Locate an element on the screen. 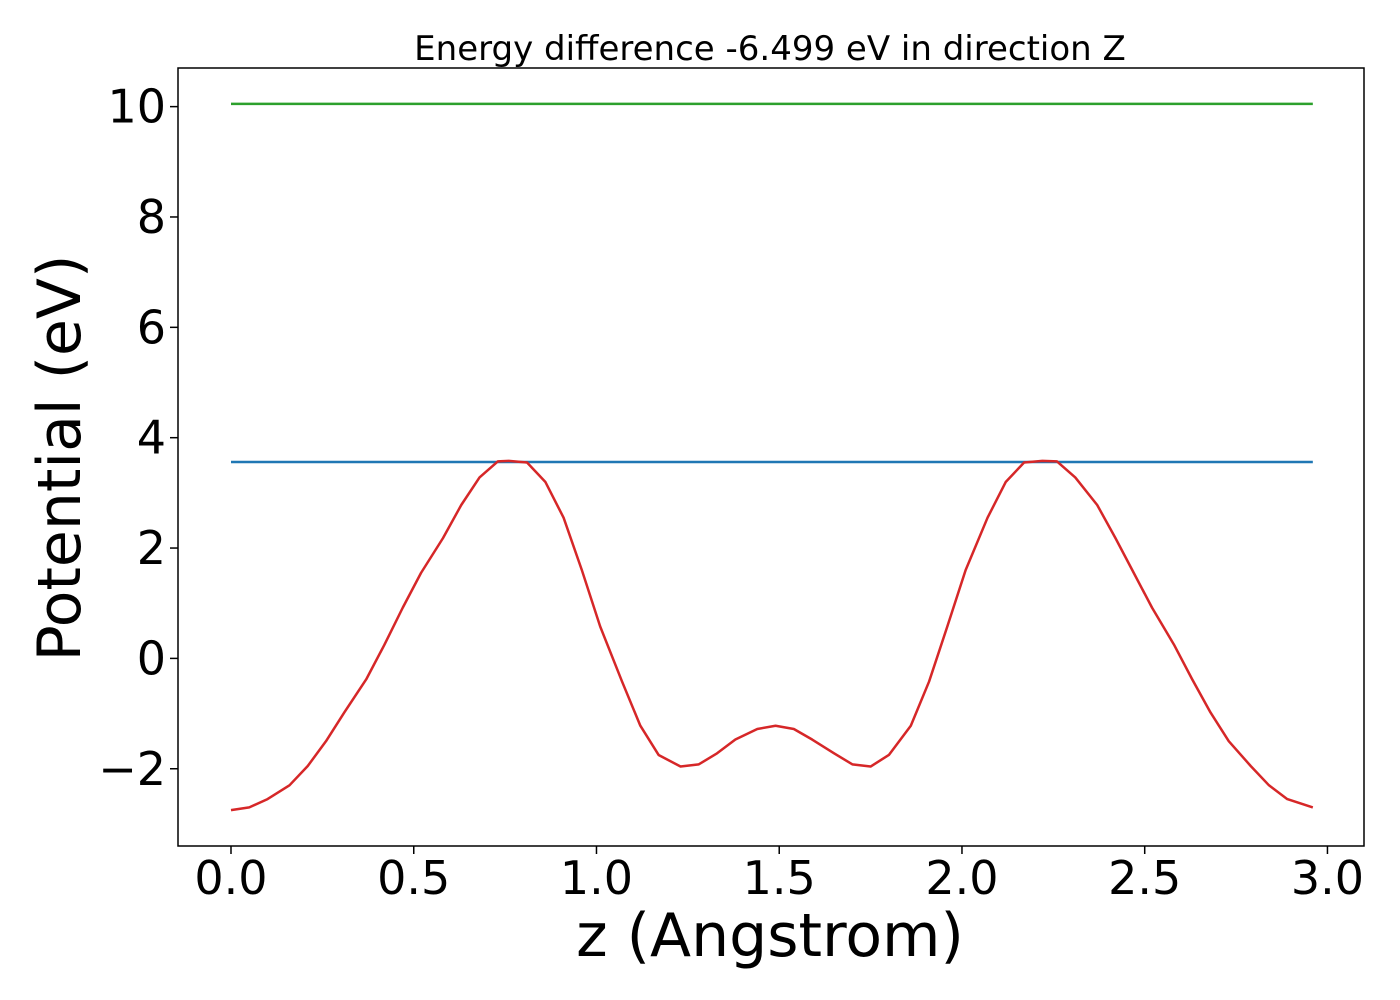 The height and width of the screenshot is (1000, 1400). x-tick-label: 1.5 is located at coordinates (779, 878).